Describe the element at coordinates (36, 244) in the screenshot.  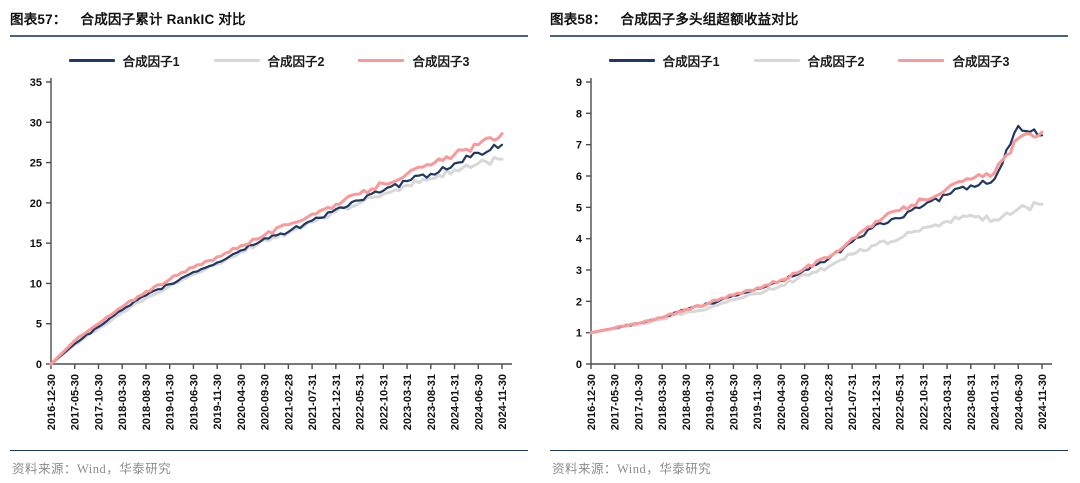
I see `tick-label: 15` at that location.